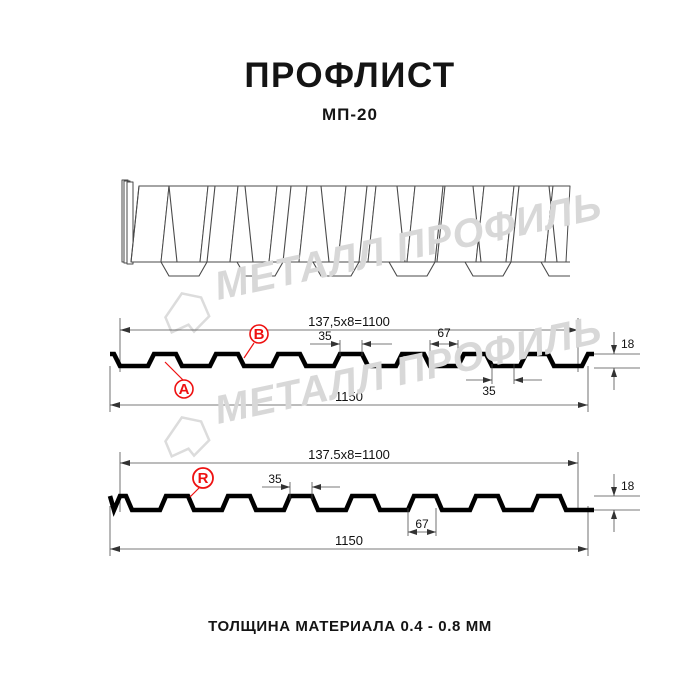 This screenshot has height=700, width=700. What do you see at coordinates (349, 454) in the screenshot?
I see `dim-overall-top-2: 137.5x8=1100` at bounding box center [349, 454].